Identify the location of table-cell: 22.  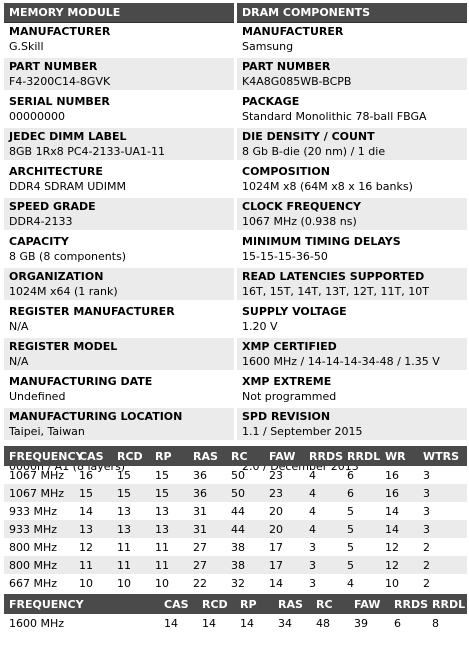
(200, 583).